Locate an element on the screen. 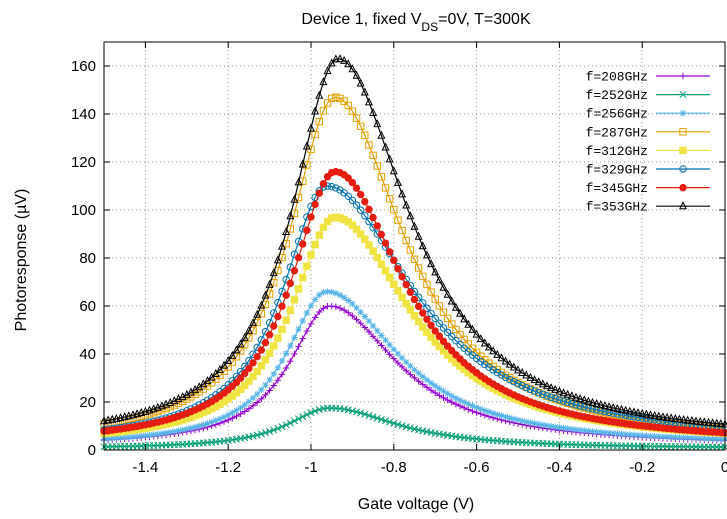 Image resolution: width=727 pixels, height=519 pixels. legend-item: f=287GHz is located at coordinates (648, 132).